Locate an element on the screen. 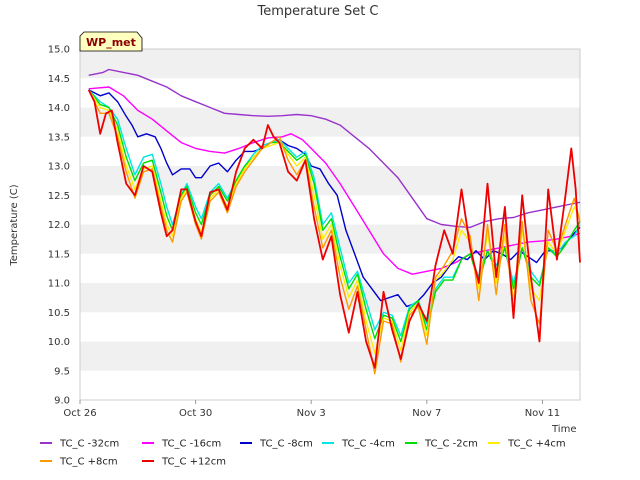 The height and width of the screenshot is (480, 640). y-axis-label: Temperature (C) is located at coordinates (14, 225).